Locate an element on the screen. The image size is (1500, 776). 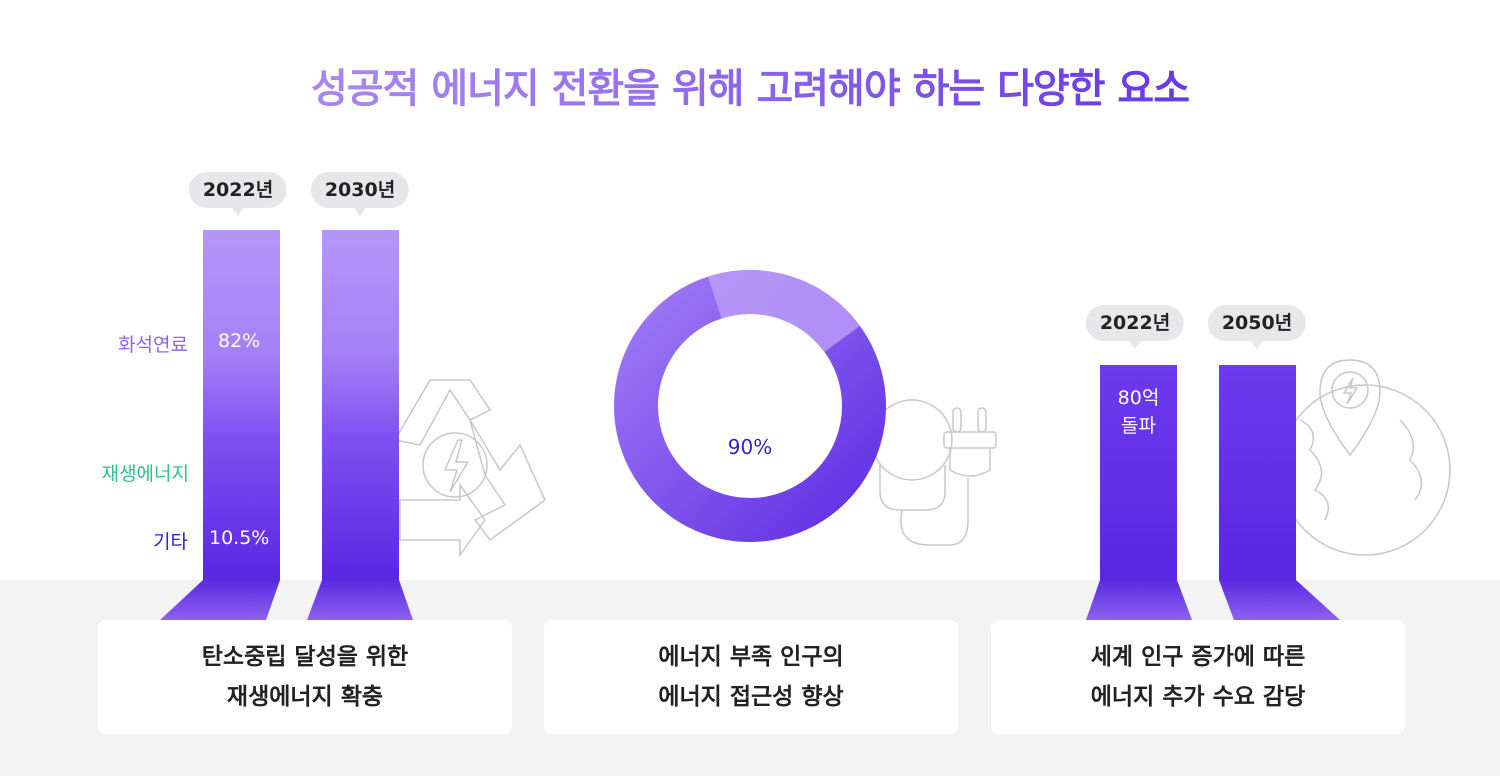
card-renewable-expansion: 탄소중립 달성을 위한 재생에너지 확충 is located at coordinates (305, 677).